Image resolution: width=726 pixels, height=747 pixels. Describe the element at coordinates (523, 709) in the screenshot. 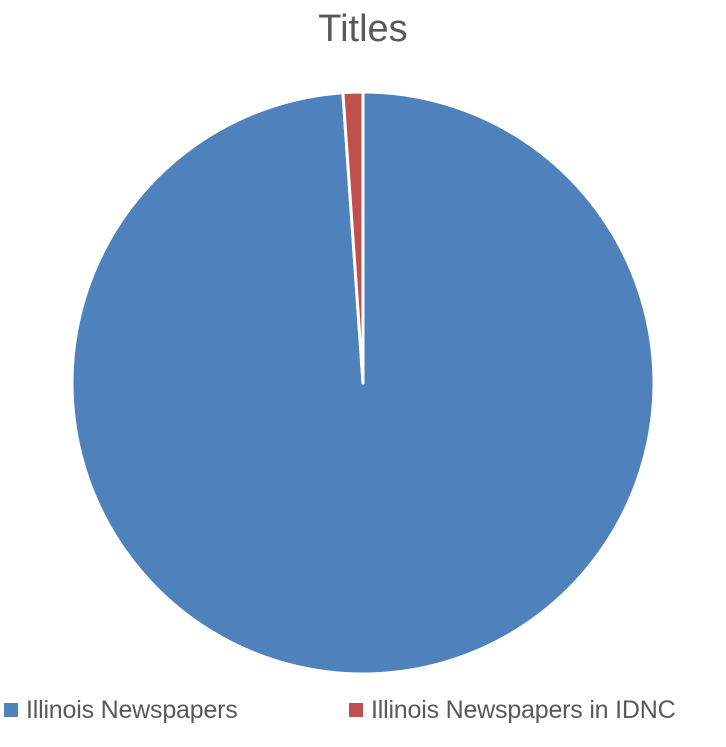

I see `legend-label-illinois-newspapers-in-idnc: Illinois Newspapers in IDNC` at that location.